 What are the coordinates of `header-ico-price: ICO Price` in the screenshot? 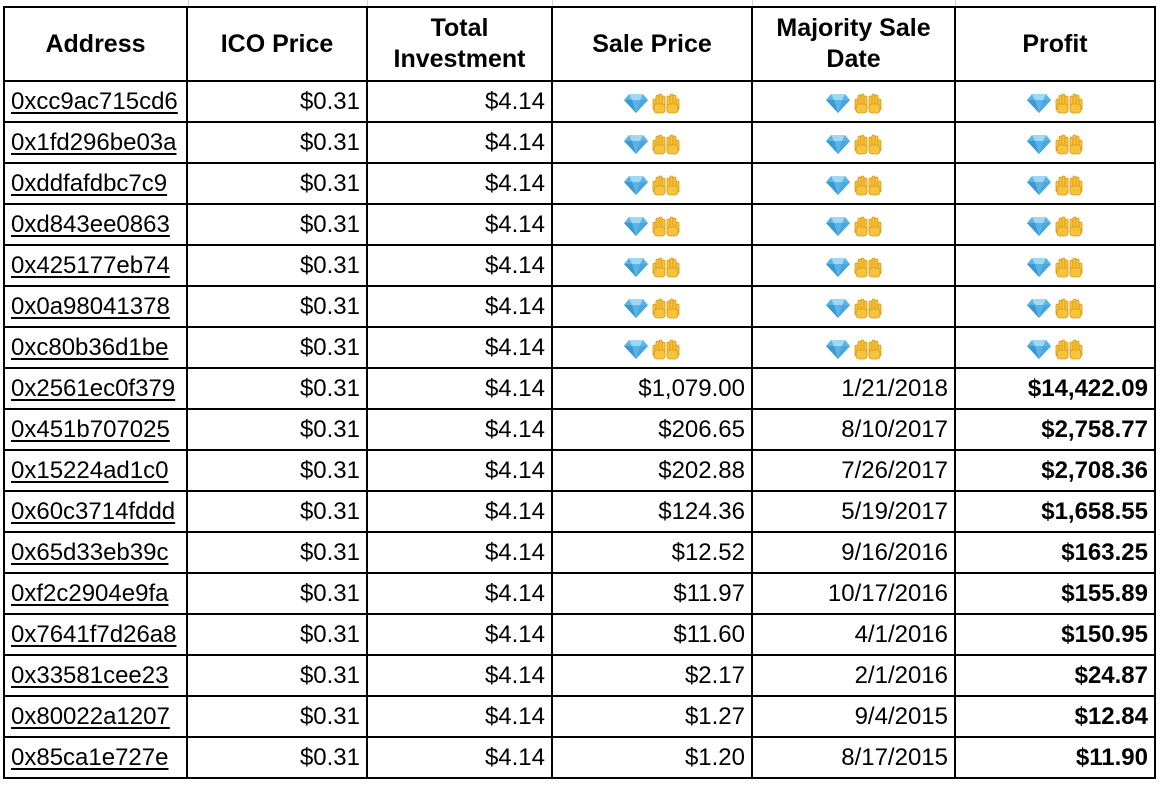 It's located at (277, 44).